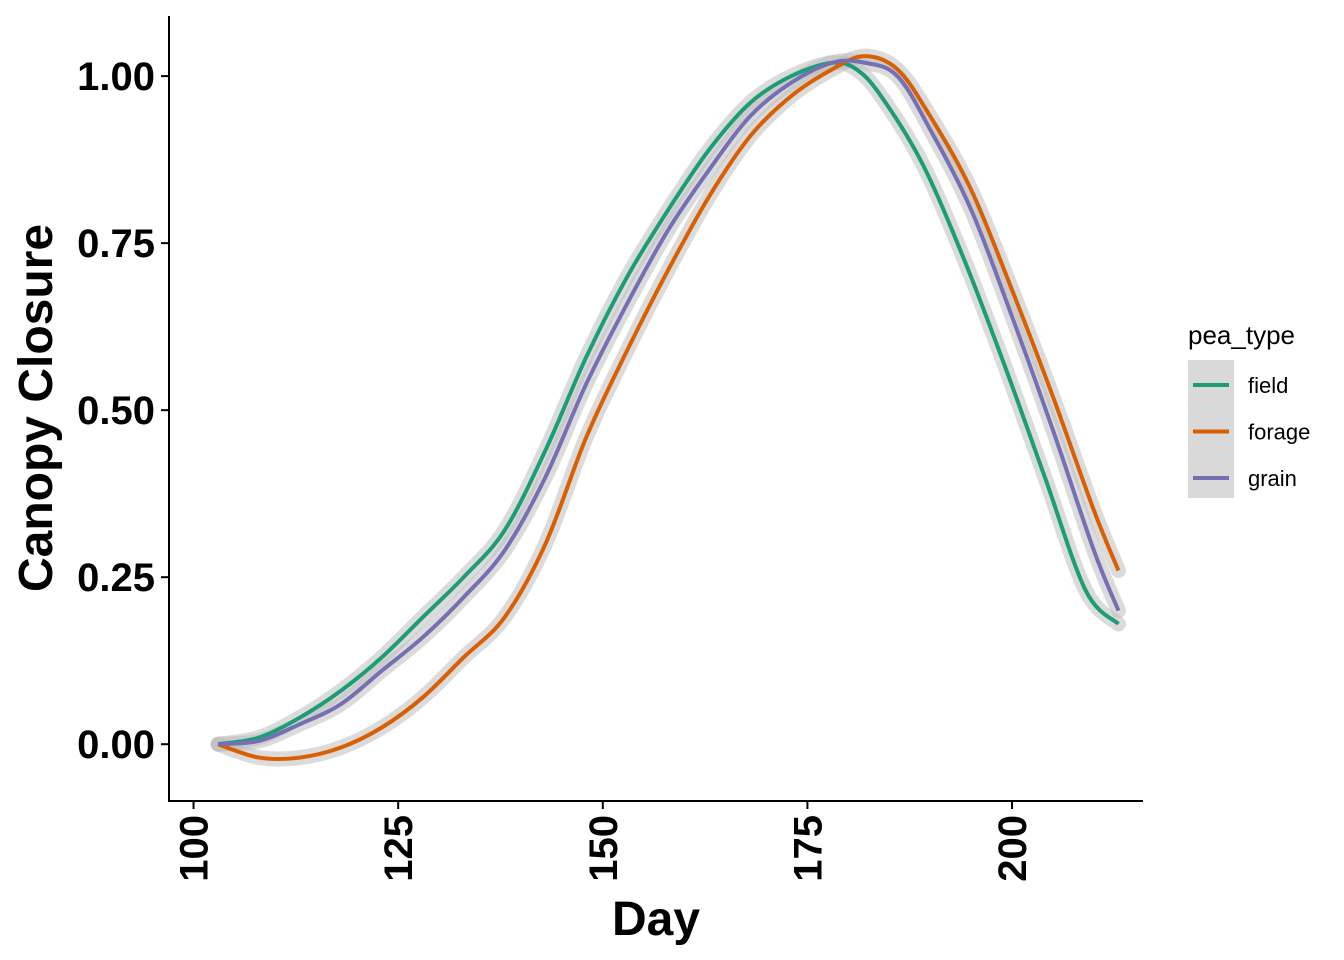 The height and width of the screenshot is (960, 1344). I want to click on y-axis-title: Canopy Closure, so click(36, 408).